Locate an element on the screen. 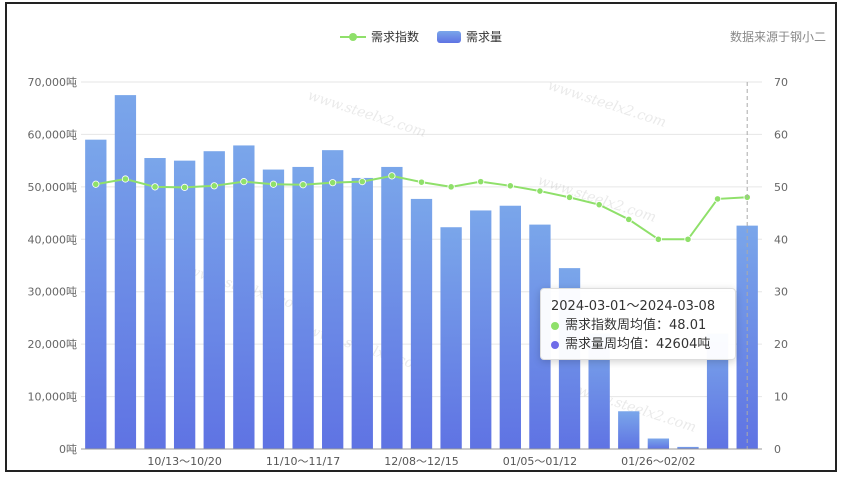 Image resolution: width=844 pixels, height=481 pixels. legend-line-icon is located at coordinates (353, 36).